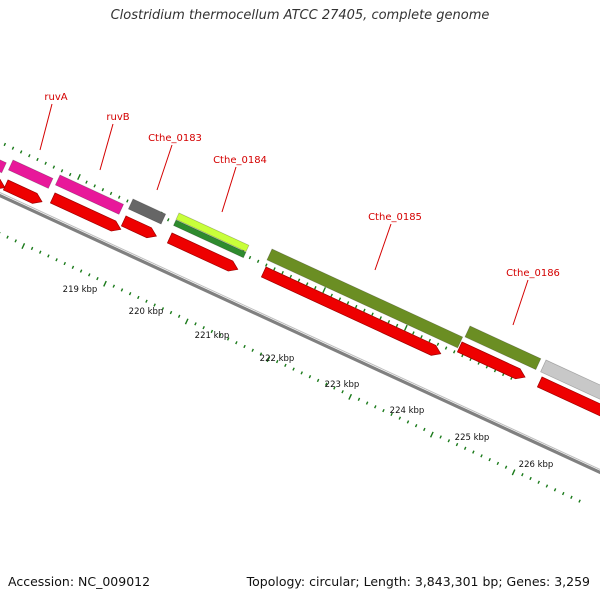 Image resolution: width=600 pixels, height=600 pixels. Describe the element at coordinates (536, 465) in the screenshot. I see `kbp-label: 226 kbp` at that location.